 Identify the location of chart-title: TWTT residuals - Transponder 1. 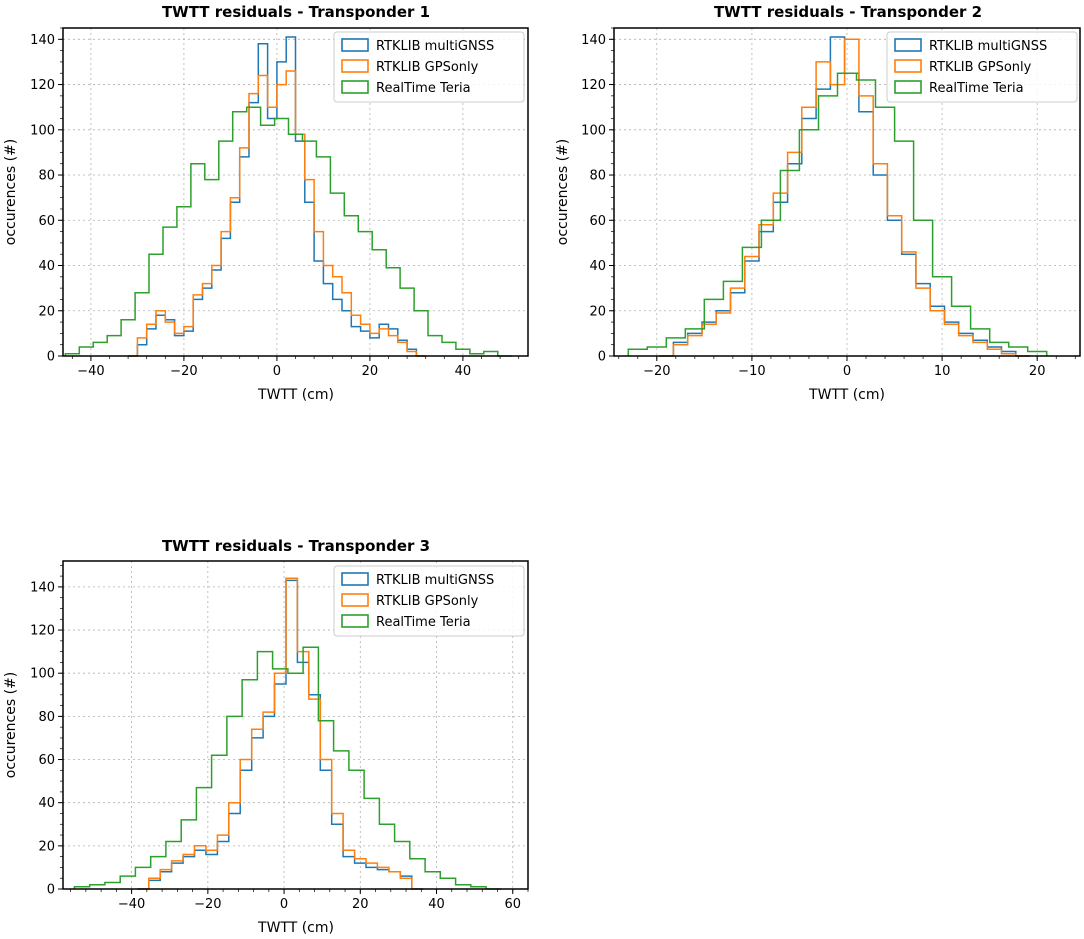
(296, 12).